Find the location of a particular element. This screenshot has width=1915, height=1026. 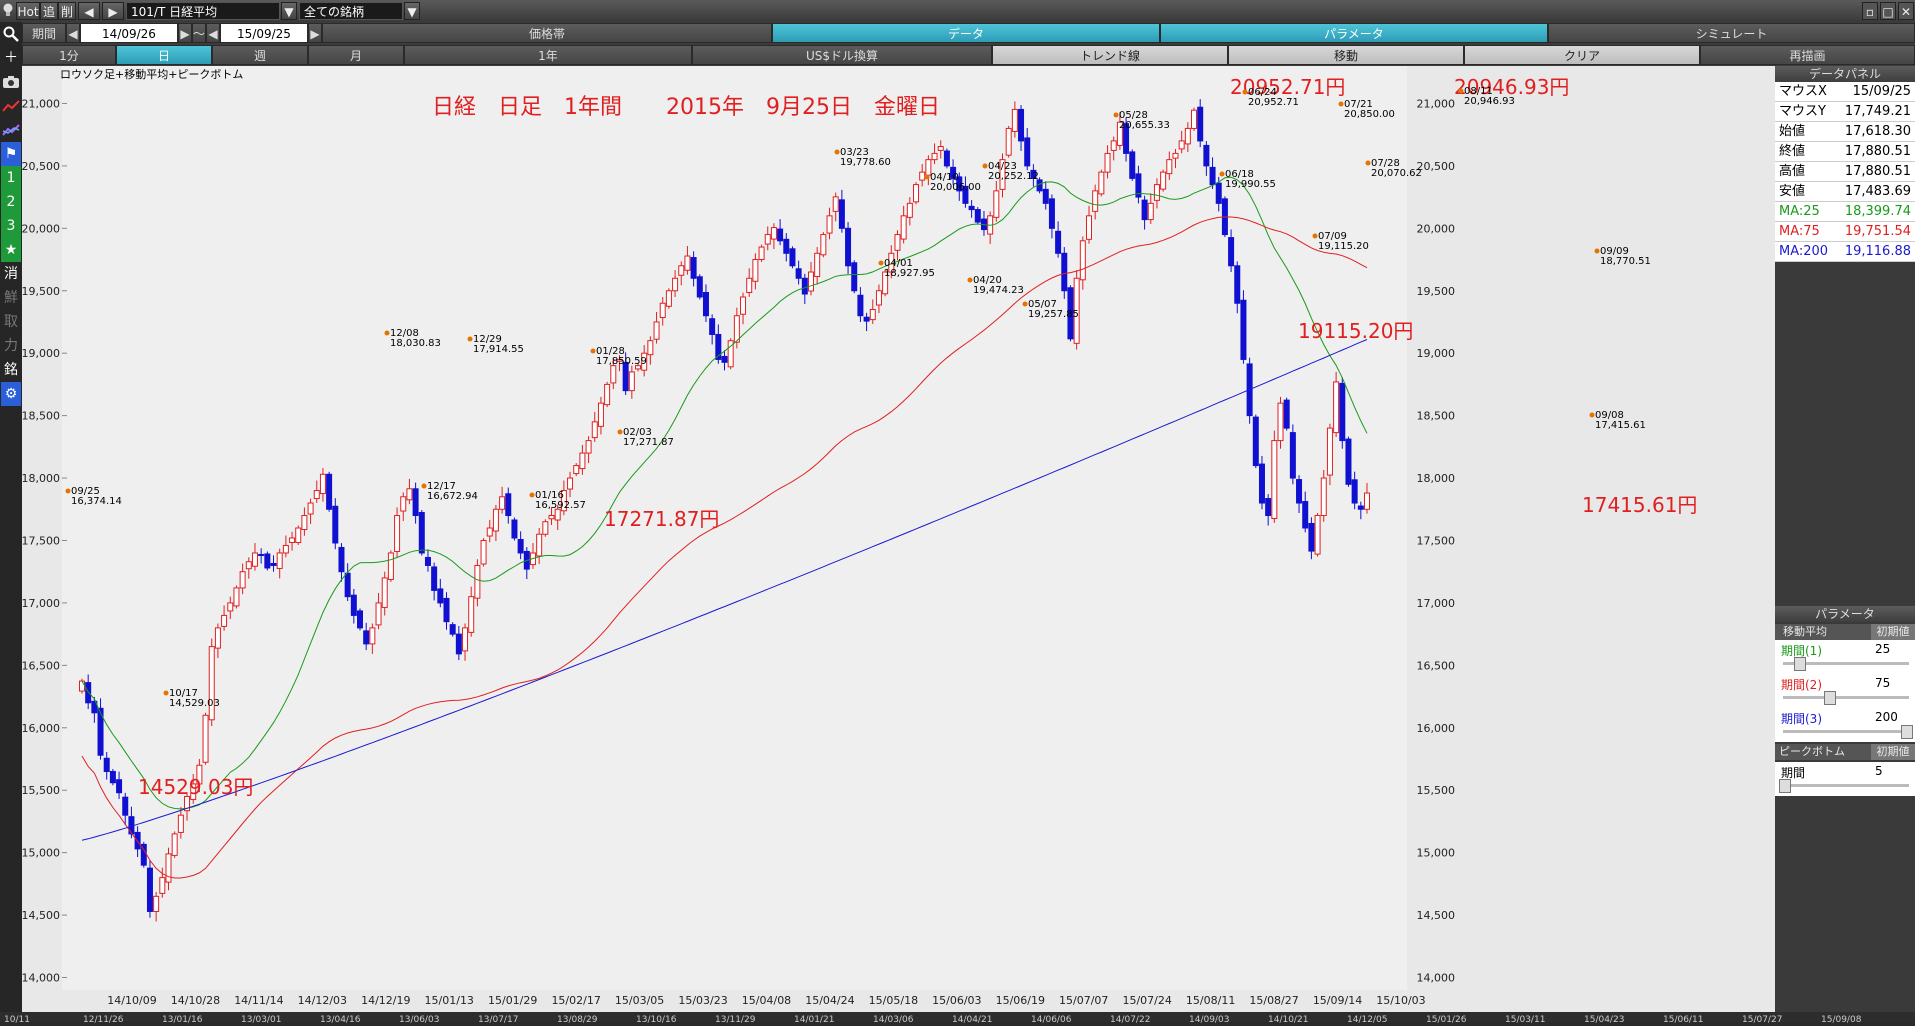

universe-dropdown-button: ▼ is located at coordinates (412, 11).